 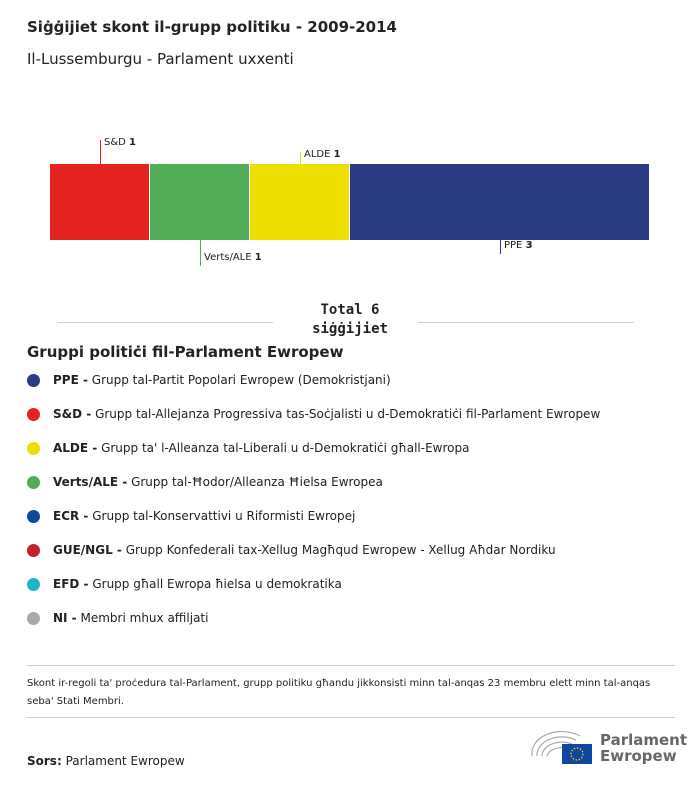 What do you see at coordinates (70, 380) in the screenshot?
I see `legend-abbr: PPE -` at bounding box center [70, 380].